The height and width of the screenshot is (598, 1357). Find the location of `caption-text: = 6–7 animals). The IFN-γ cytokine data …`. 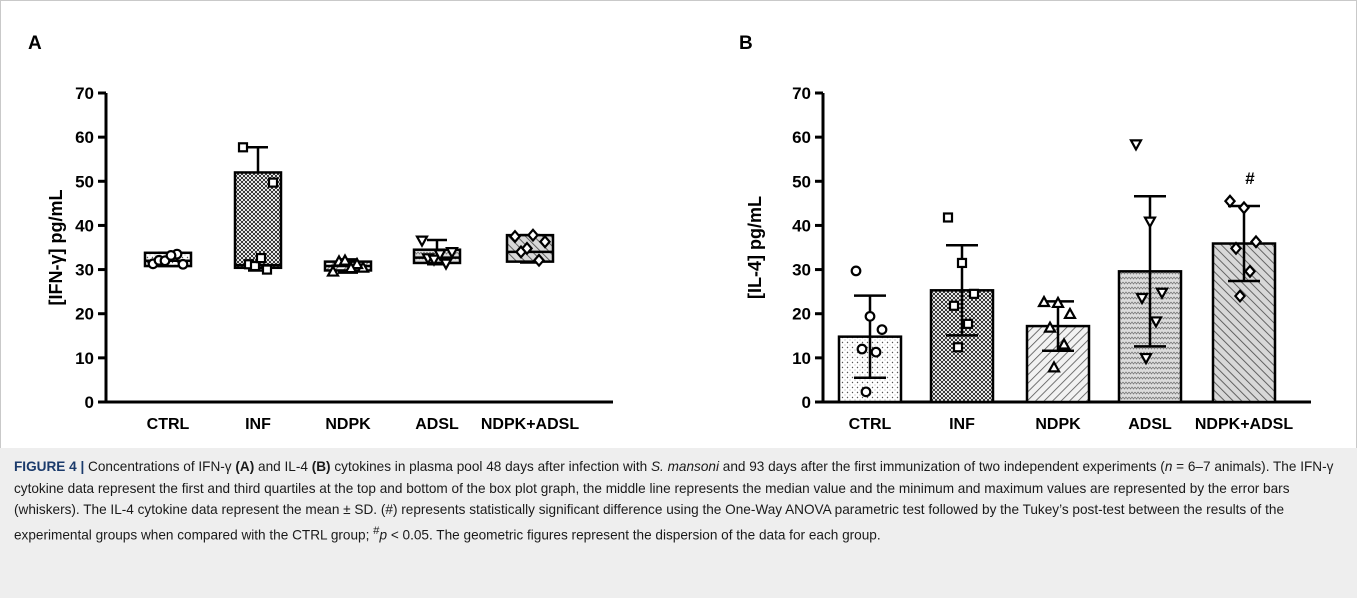

caption-text: = 6–7 animals). The IFN-γ cytokine data … is located at coordinates (674, 501).